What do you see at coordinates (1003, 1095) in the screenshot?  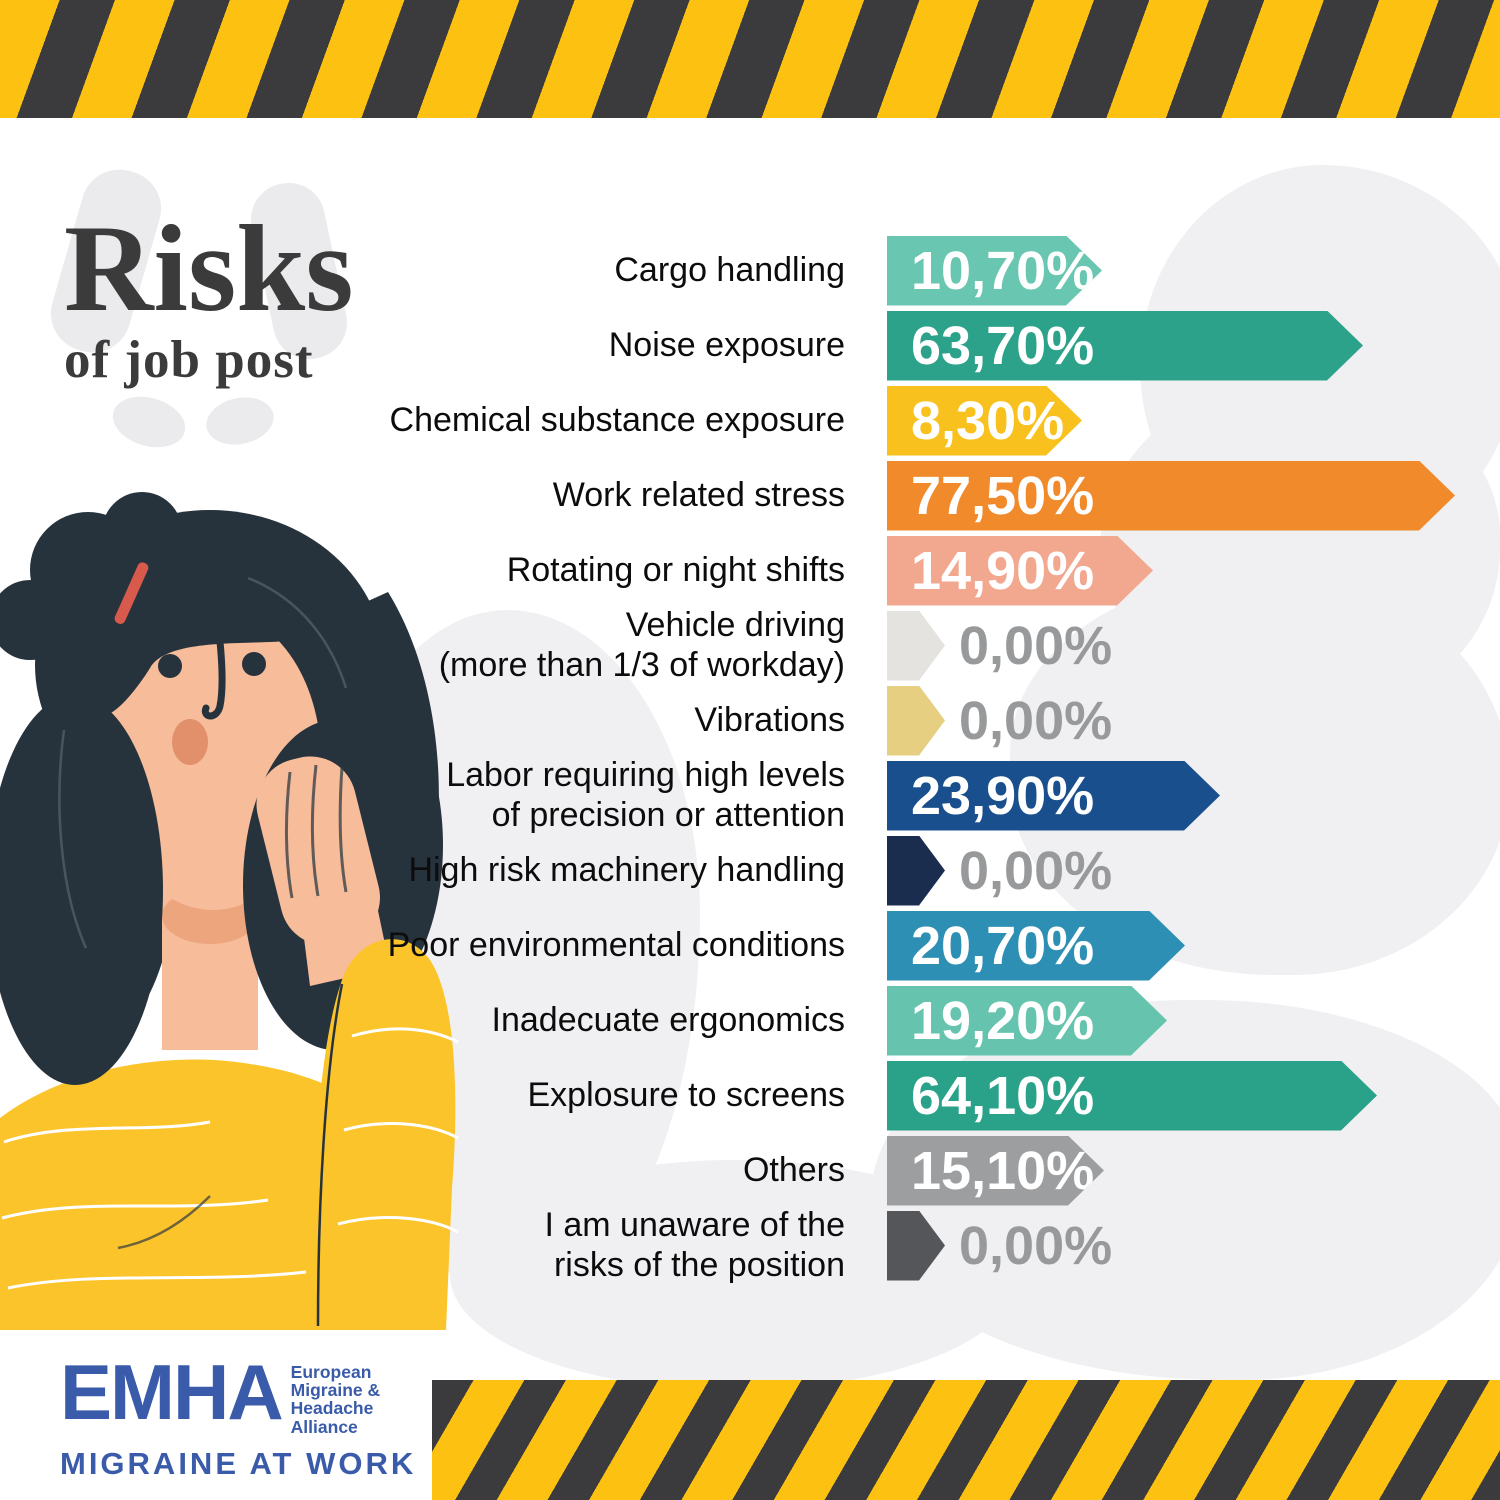 I see `risk-value-label: 64,10%` at bounding box center [1003, 1095].